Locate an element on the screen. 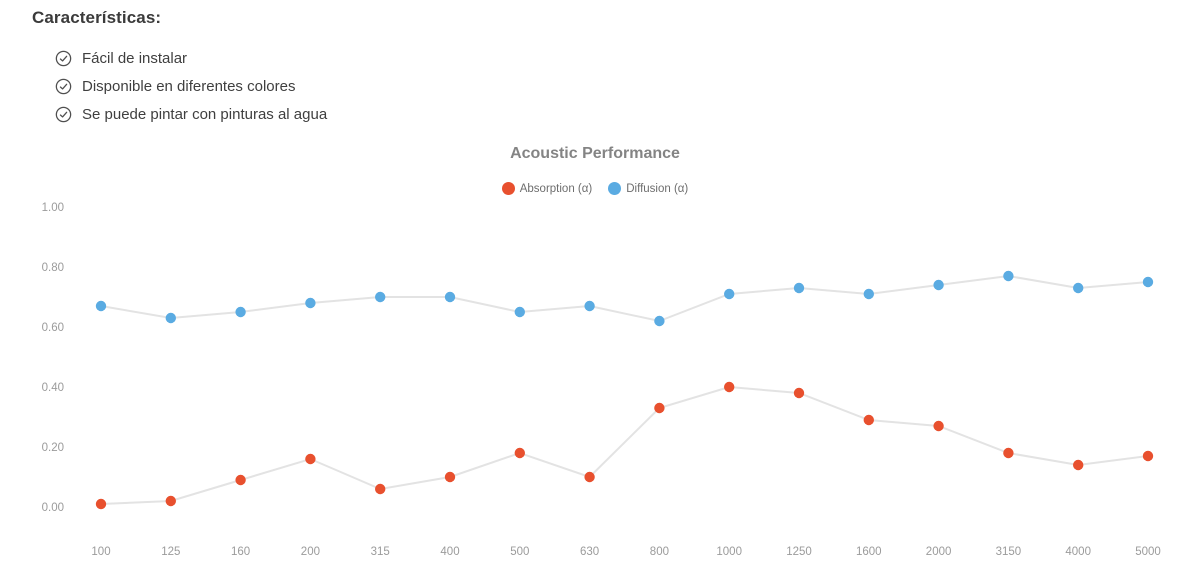 Image resolution: width=1200 pixels, height=577 pixels. x-axis-tick: 2000 is located at coordinates (939, 552).